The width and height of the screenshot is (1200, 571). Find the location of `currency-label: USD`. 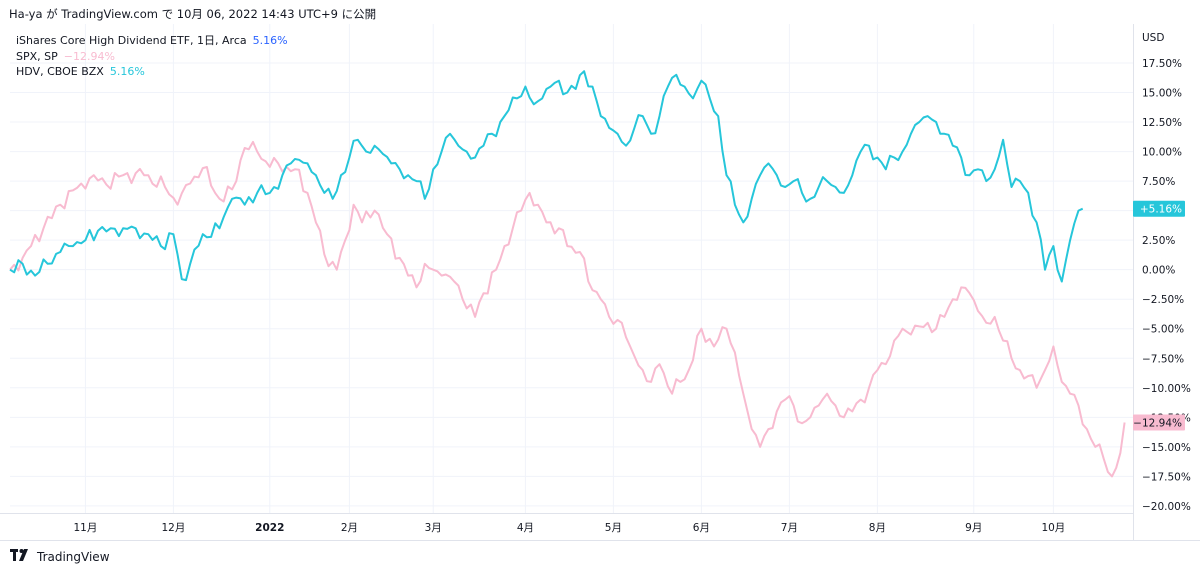

currency-label: USD is located at coordinates (1153, 38).